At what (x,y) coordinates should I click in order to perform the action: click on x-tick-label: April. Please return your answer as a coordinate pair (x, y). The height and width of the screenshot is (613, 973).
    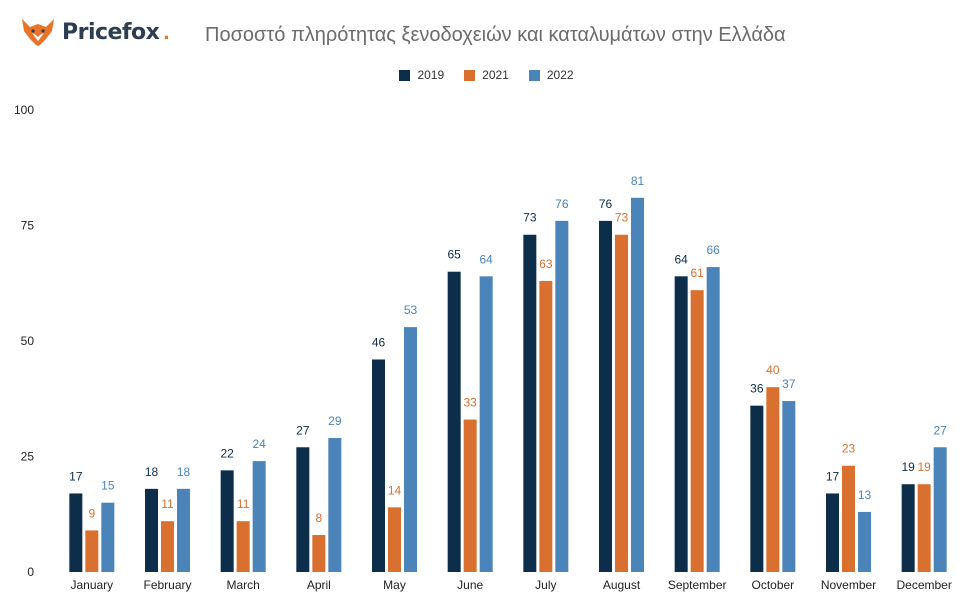
    Looking at the image, I should click on (319, 585).